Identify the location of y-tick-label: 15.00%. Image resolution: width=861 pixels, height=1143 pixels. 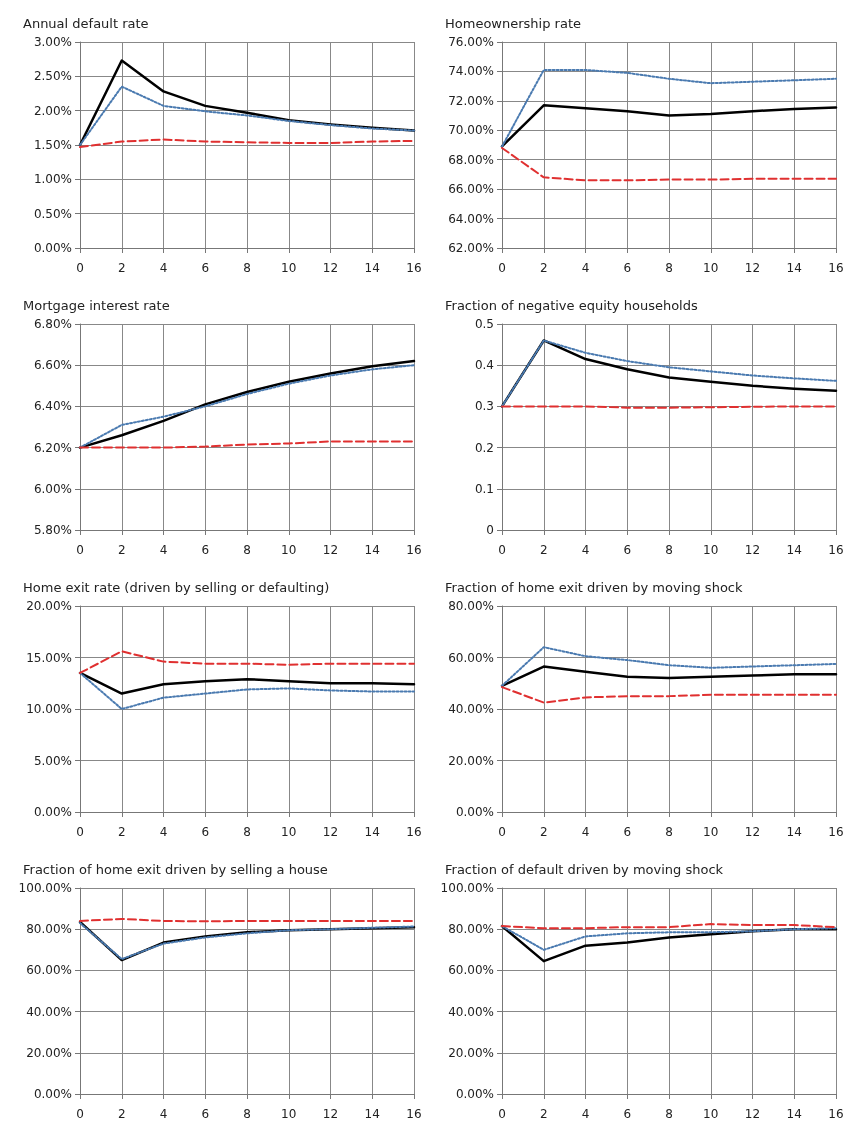
(49, 657).